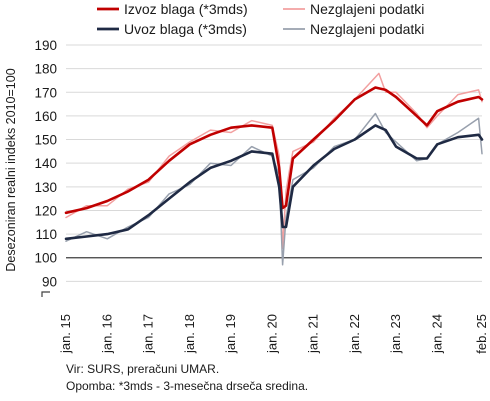 The width and height of the screenshot is (490, 401). What do you see at coordinates (143, 369) in the screenshot?
I see `source-note: Vir: SURS, preračuni UMAR.` at bounding box center [143, 369].